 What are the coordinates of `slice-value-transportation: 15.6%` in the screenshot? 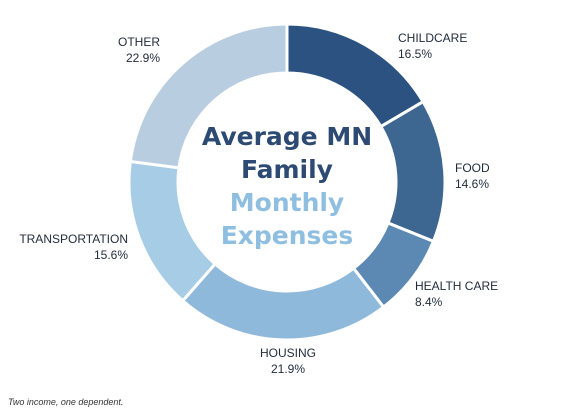 It's located at (111, 255).